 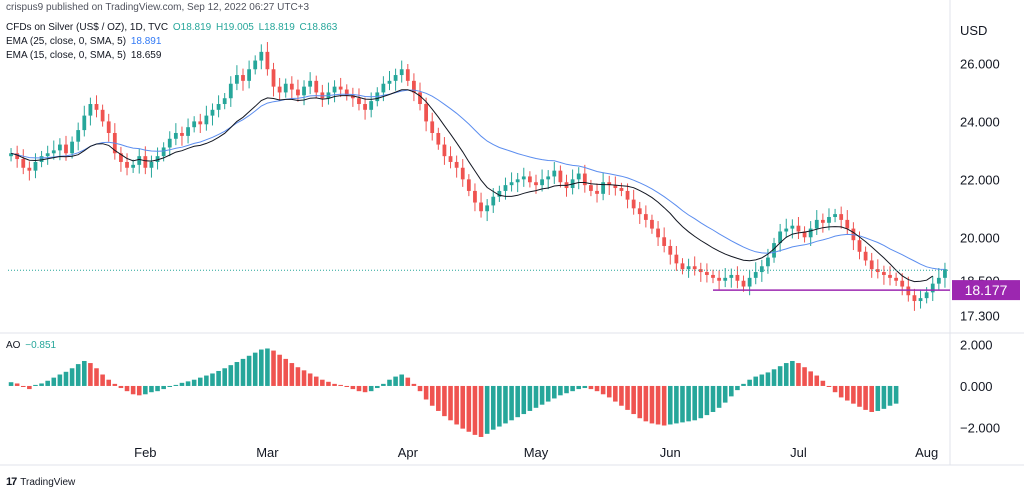 I want to click on ao-legend: AO −0.851, so click(x=32, y=345).